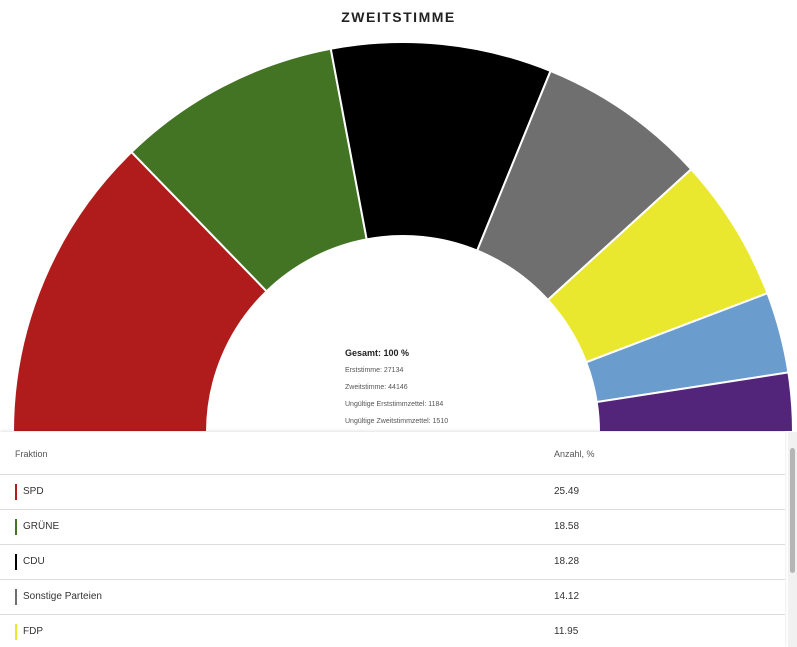  What do you see at coordinates (376, 387) in the screenshot?
I see `second-vote-count: Zweitstimme: 44146` at bounding box center [376, 387].